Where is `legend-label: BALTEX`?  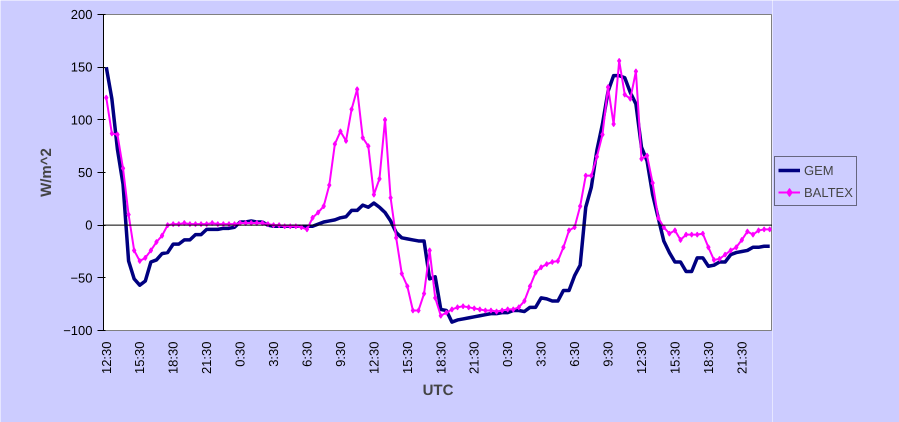 legend-label: BALTEX is located at coordinates (828, 192).